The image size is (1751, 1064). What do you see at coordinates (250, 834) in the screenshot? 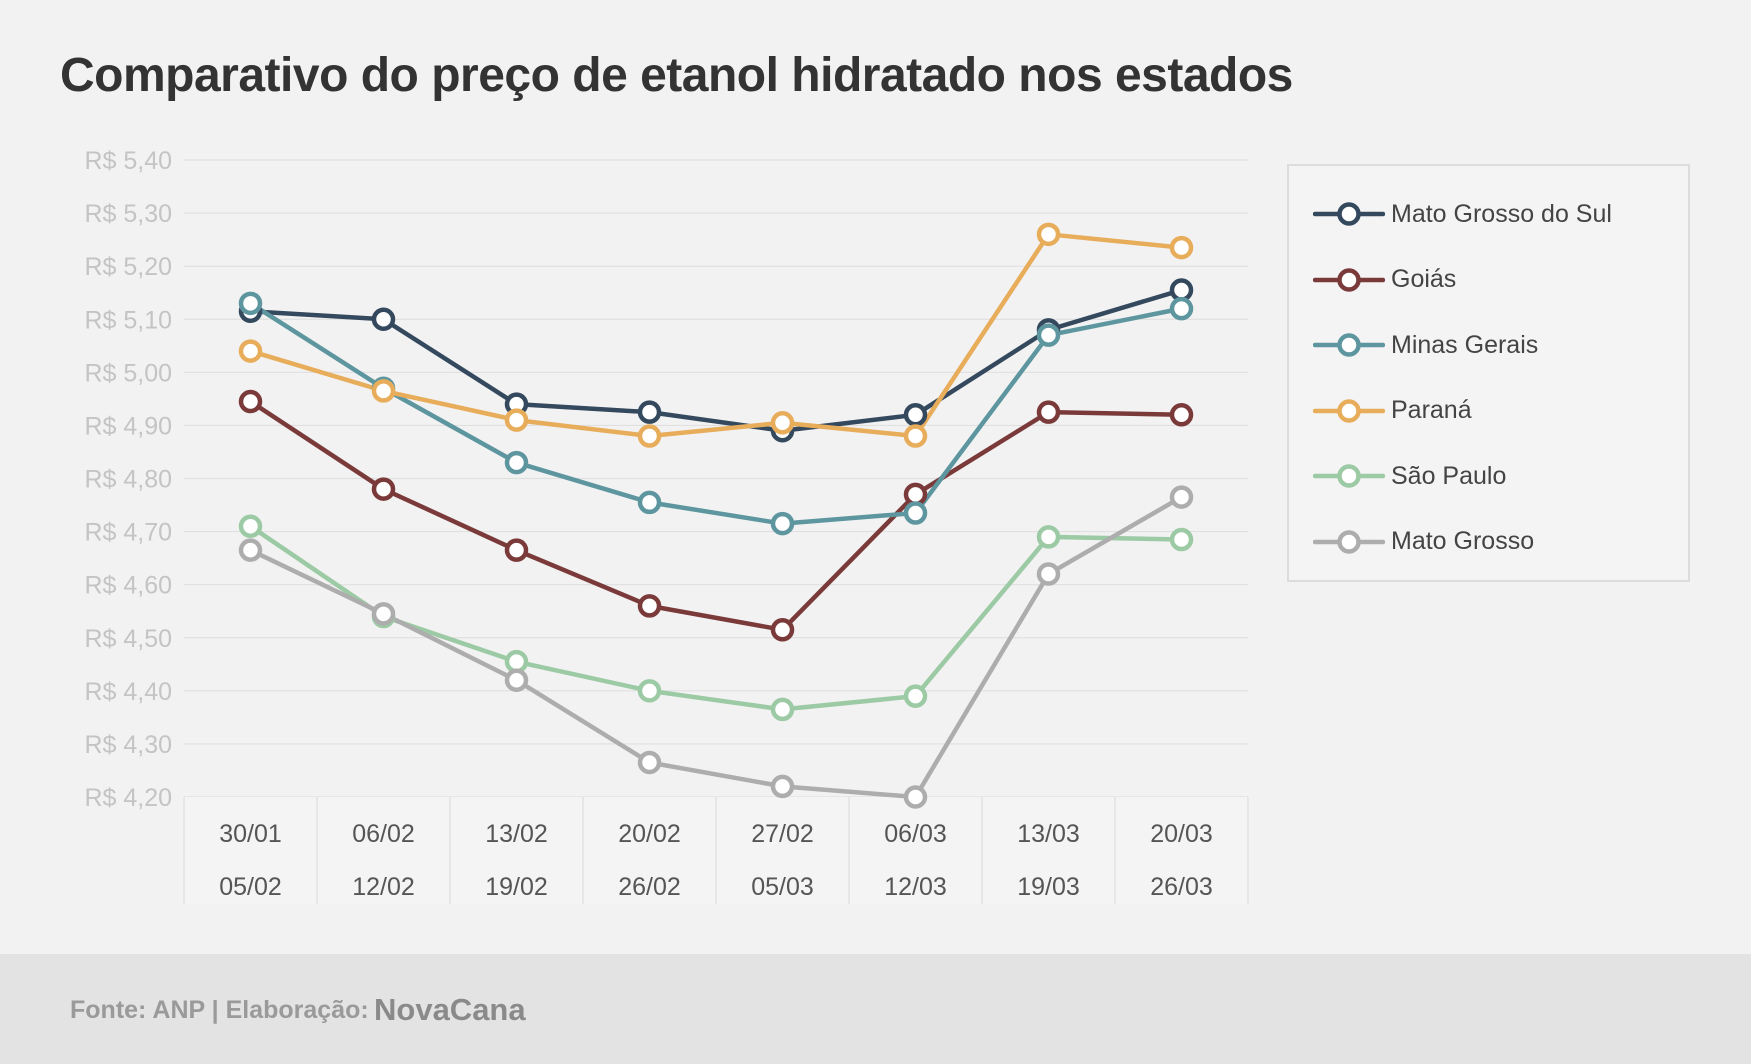
I see `x-tick-label-start: 30/01` at bounding box center [250, 834].